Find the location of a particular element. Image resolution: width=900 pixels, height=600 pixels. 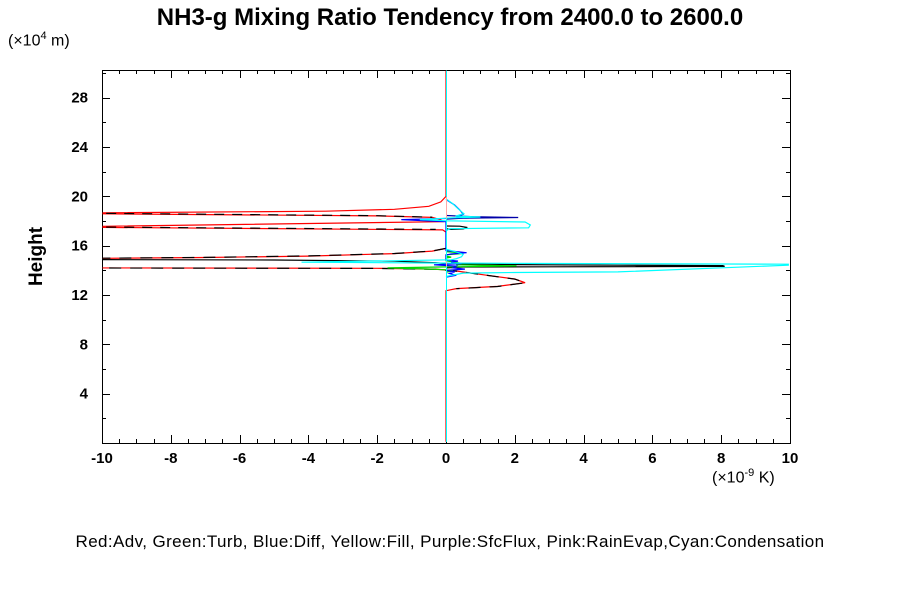

series-net-black-dash-c is located at coordinates (274, 253).